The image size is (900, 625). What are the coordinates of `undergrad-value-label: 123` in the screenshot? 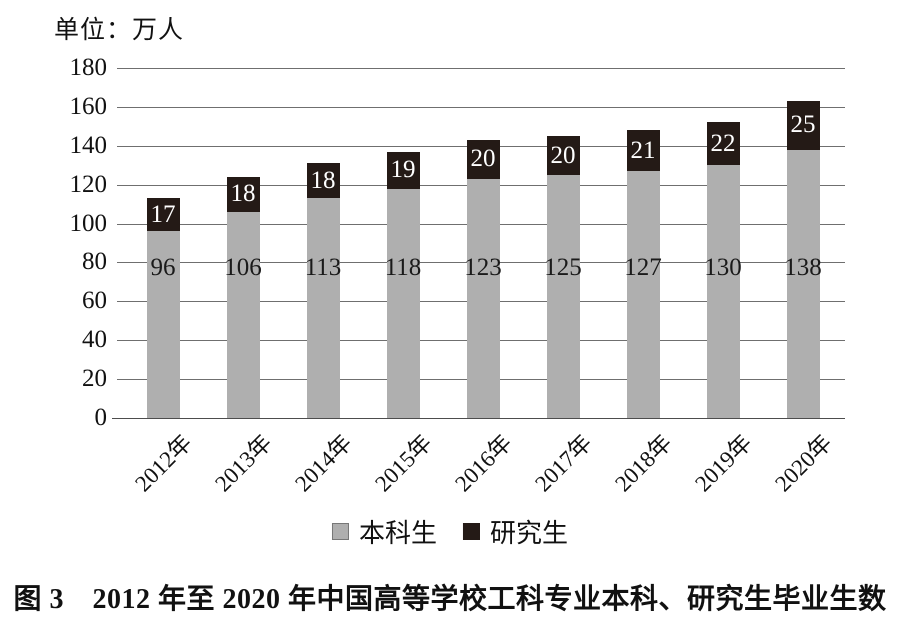 It's located at (483, 267).